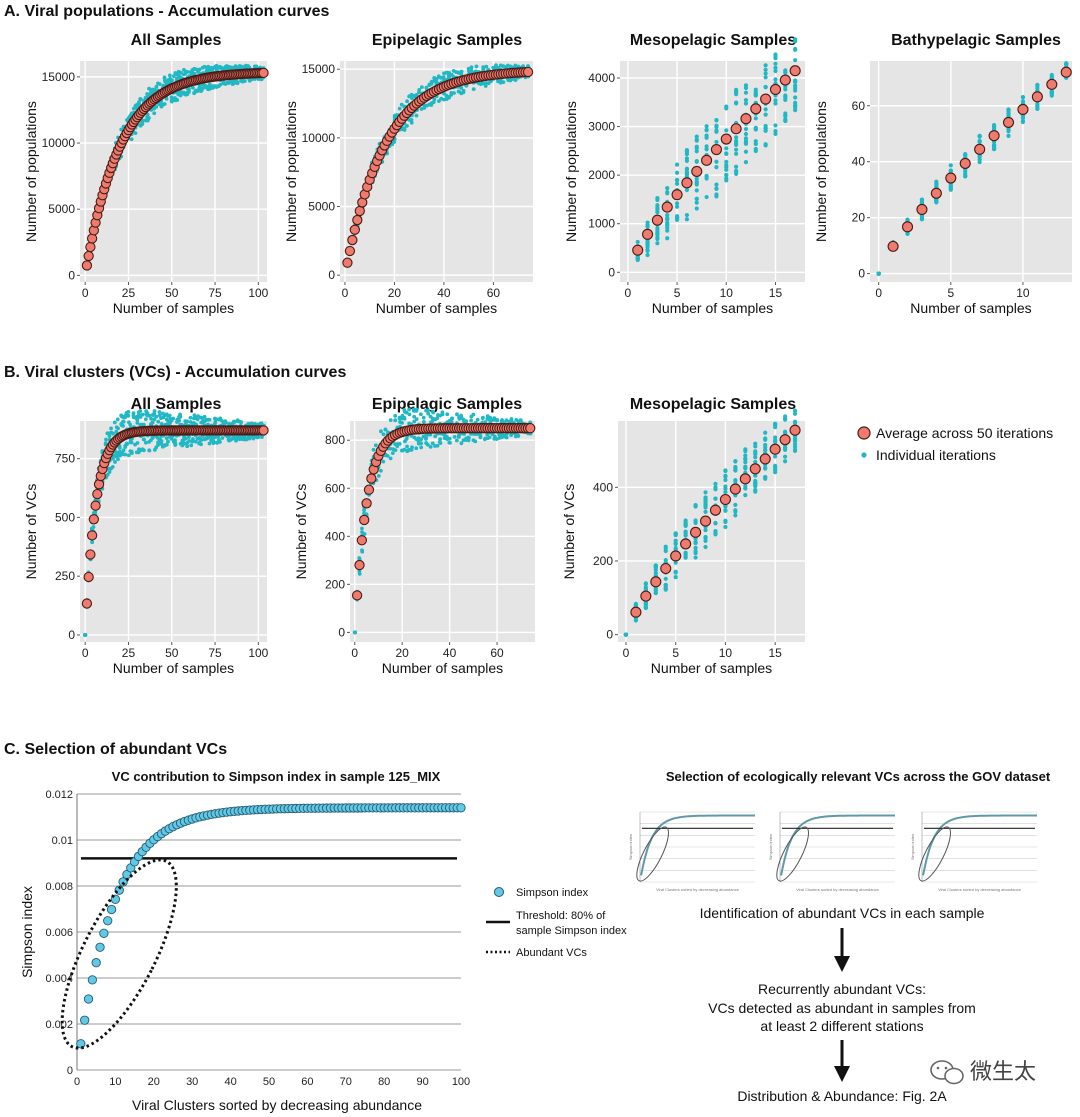 This screenshot has height=1117, width=1080. Describe the element at coordinates (154, 1082) in the screenshot. I see `x-tick-label: 20` at that location.